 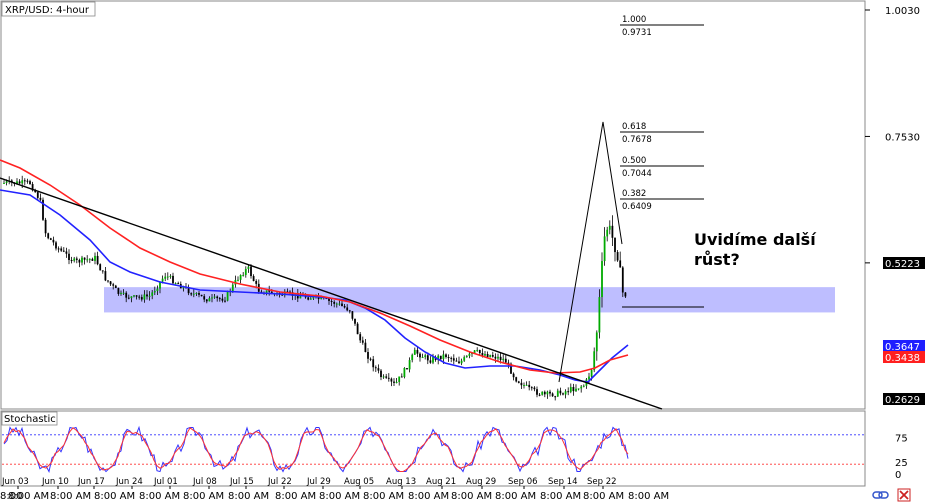 I want to click on price-tag, so click(x=904, y=346).